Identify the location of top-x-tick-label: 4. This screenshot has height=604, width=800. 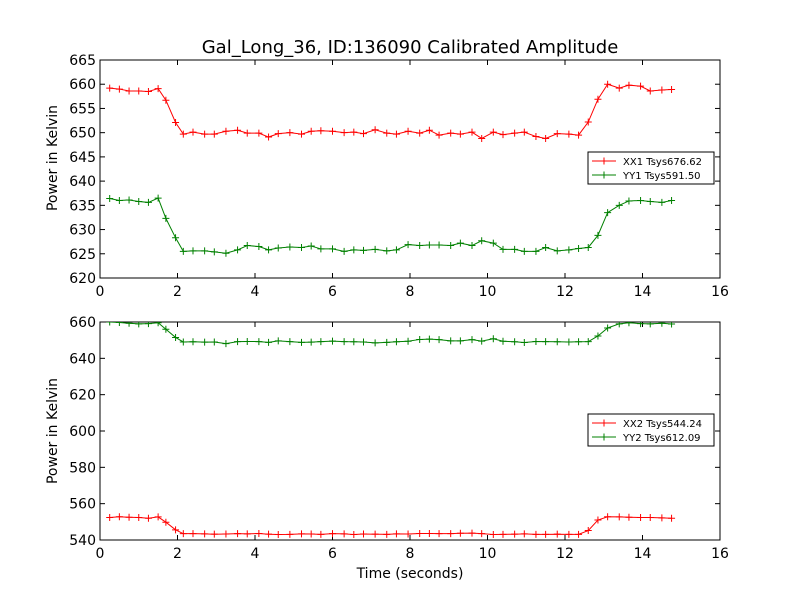
(255, 292).